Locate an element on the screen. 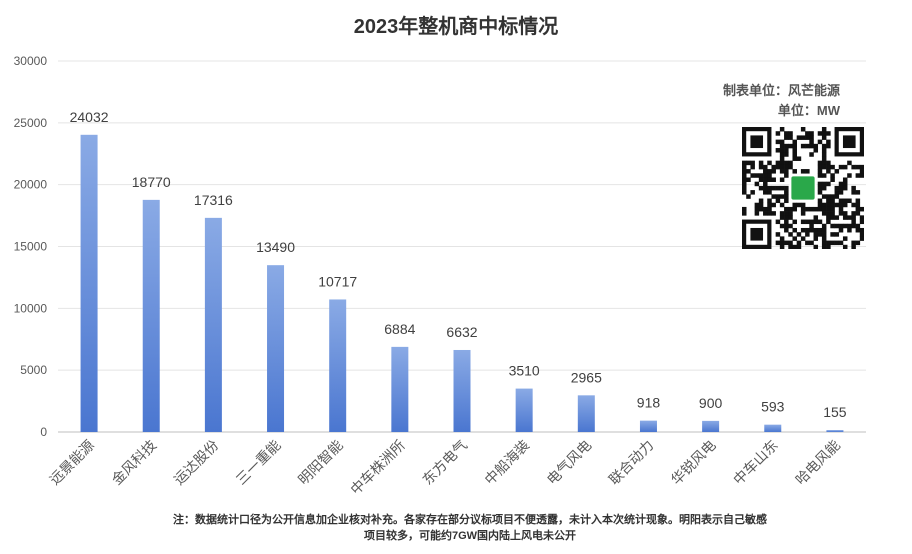 This screenshot has width=912, height=554. qr-code-image is located at coordinates (803, 188).